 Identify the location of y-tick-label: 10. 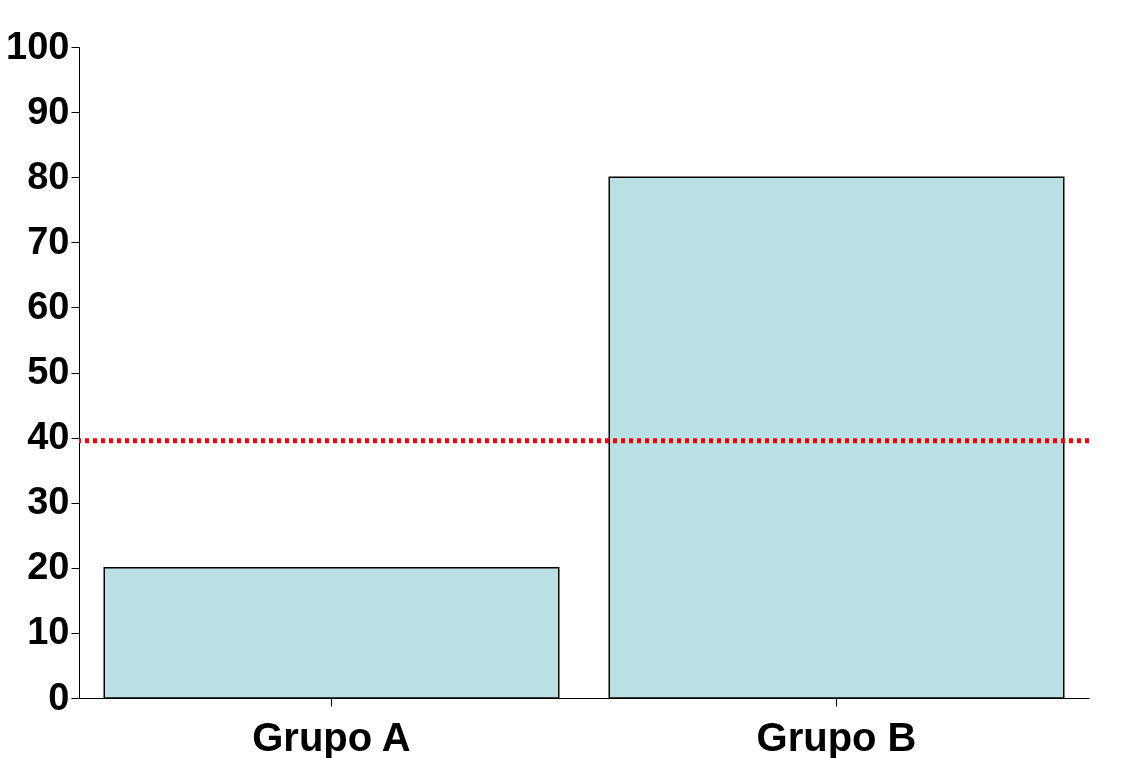
(48, 631).